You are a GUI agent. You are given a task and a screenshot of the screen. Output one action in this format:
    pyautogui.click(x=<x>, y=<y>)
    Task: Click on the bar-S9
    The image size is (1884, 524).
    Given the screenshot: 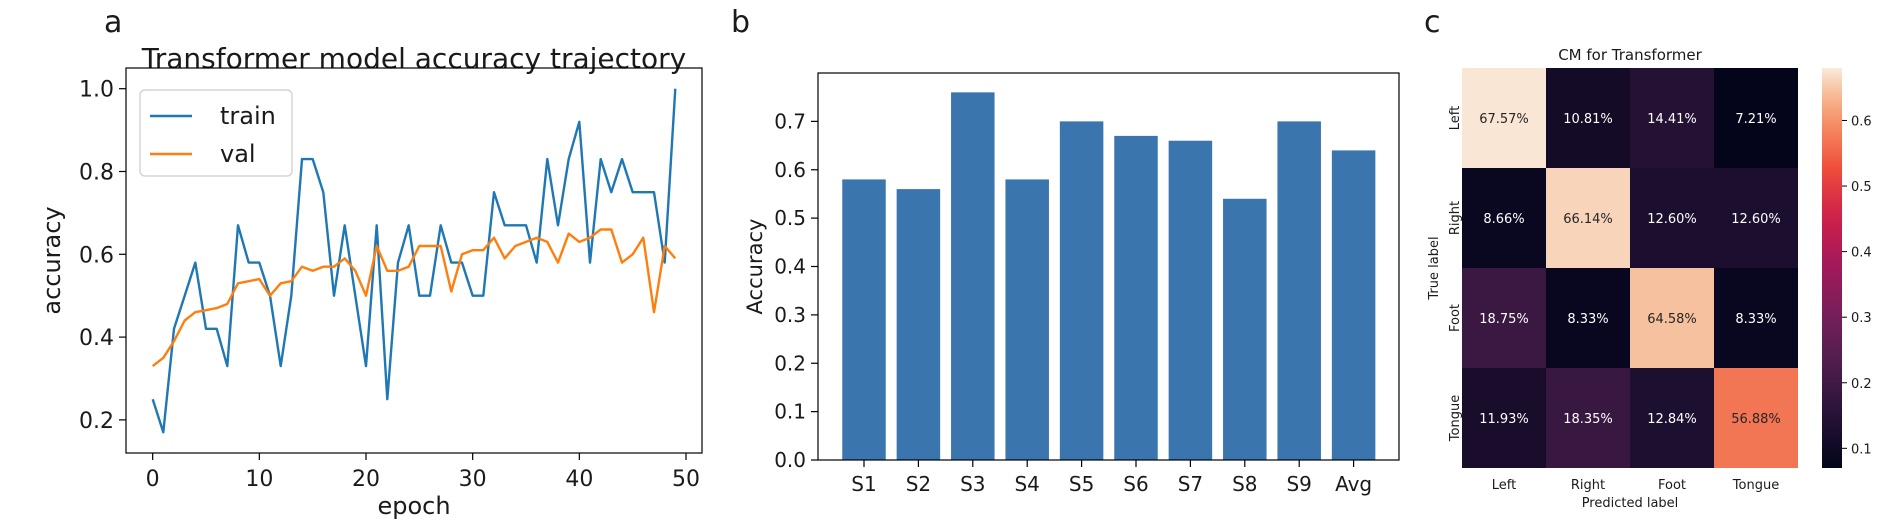 What is the action you would take?
    pyautogui.click(x=1299, y=290)
    